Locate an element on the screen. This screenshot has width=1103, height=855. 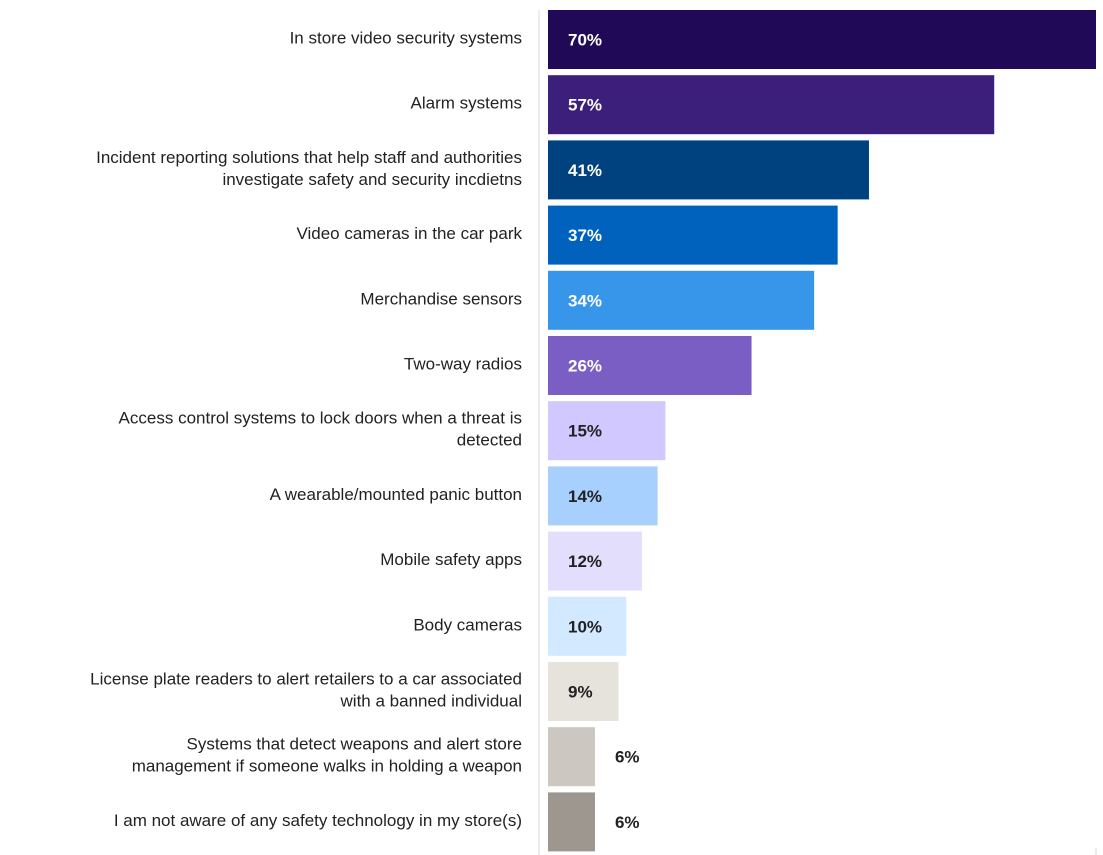
category-label-8: A wearable/mounted panic button is located at coordinates (396, 494).